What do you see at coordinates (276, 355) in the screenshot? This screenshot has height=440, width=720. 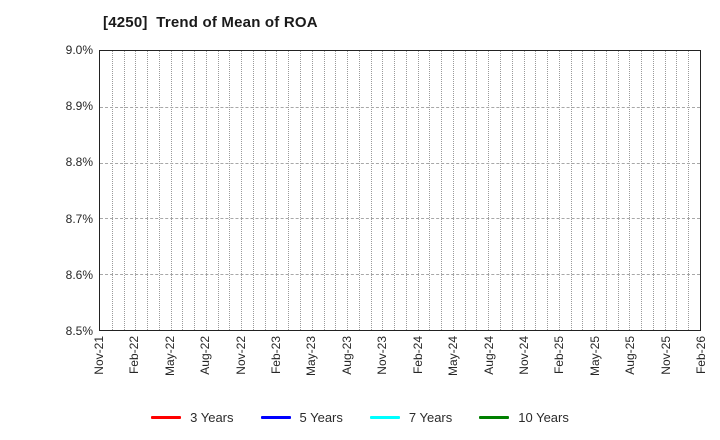 I see `x-tick-label: Feb-23` at bounding box center [276, 355].